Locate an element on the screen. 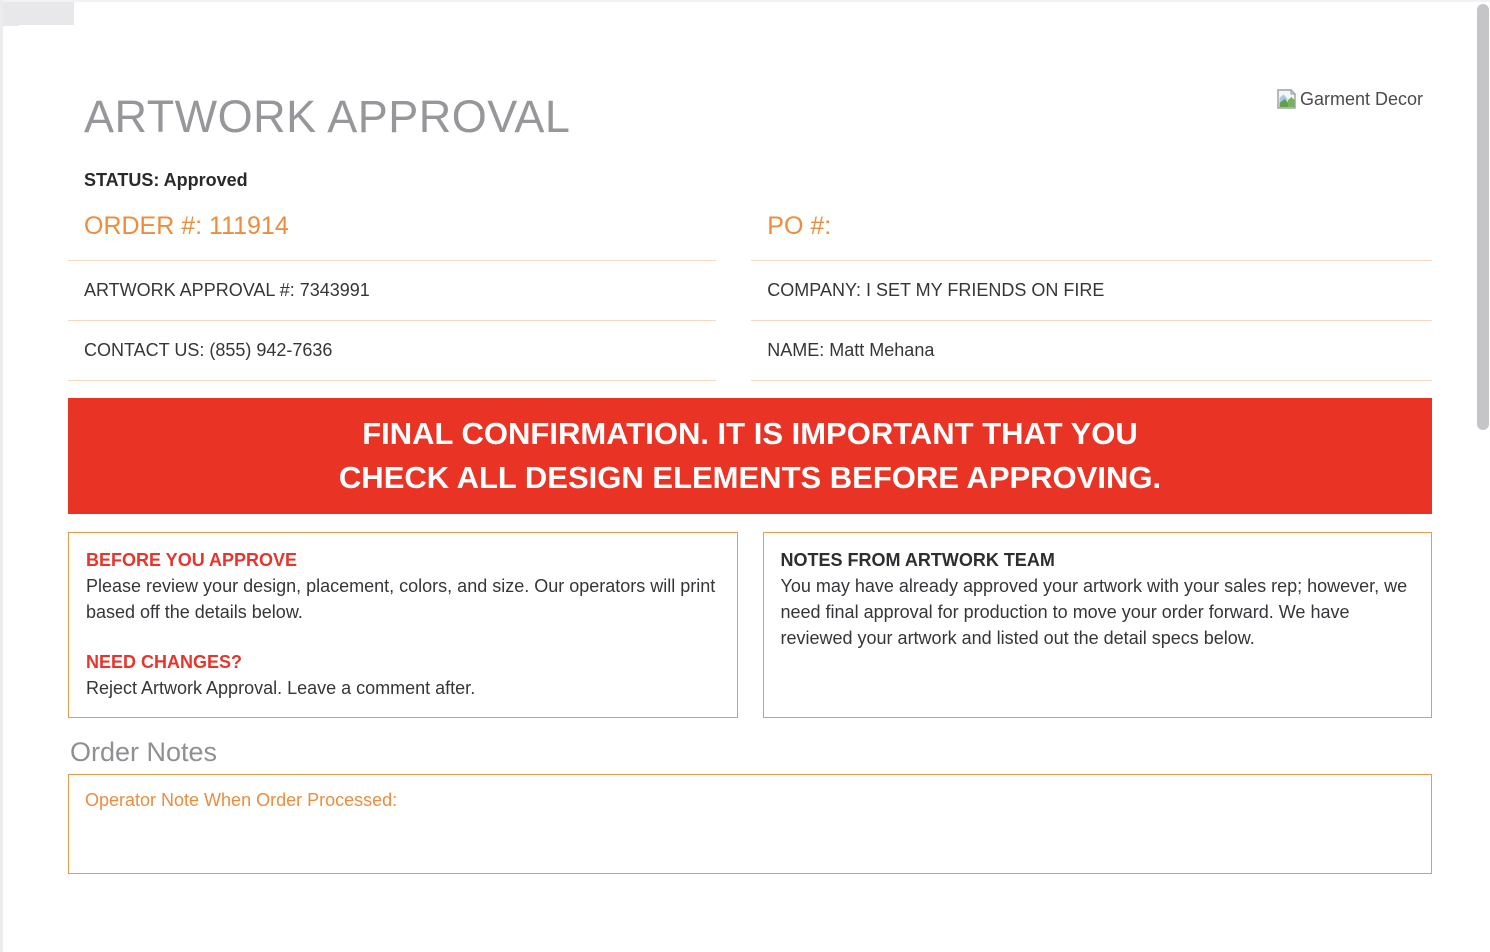 The width and height of the screenshot is (1490, 952). order-number-heading: ORDER #: 111914 is located at coordinates (186, 226).